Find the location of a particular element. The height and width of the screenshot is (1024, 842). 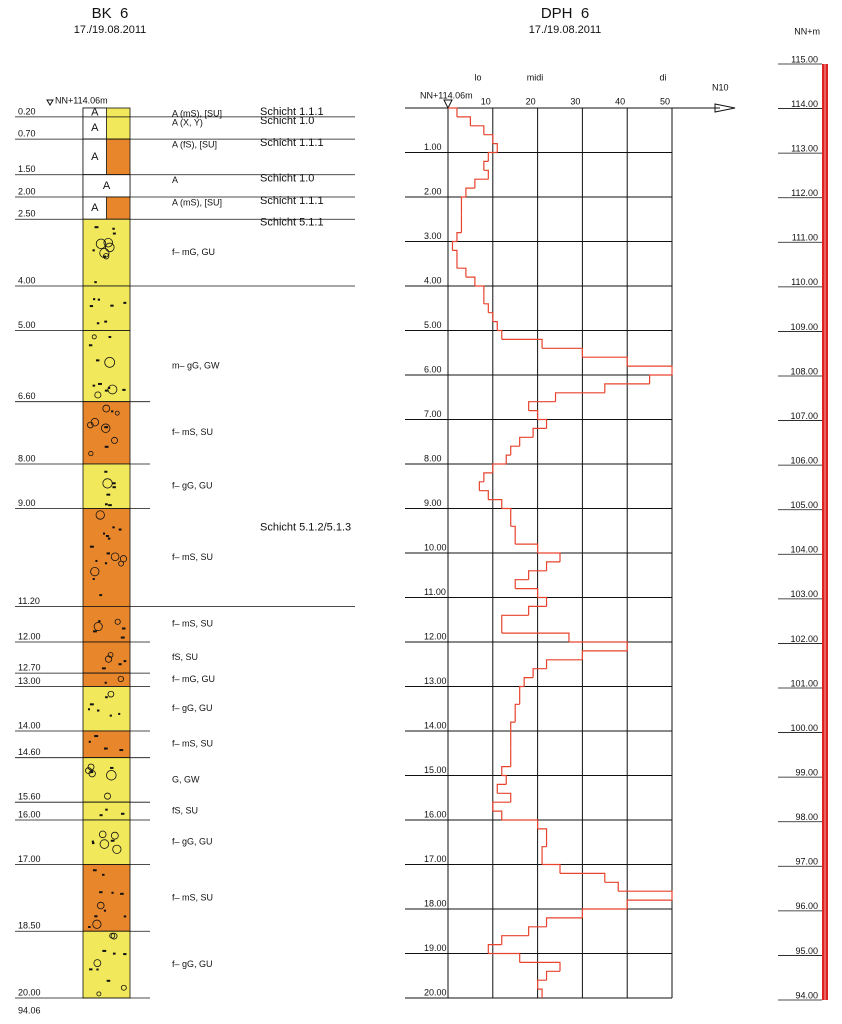

chart-title: DPH 6 is located at coordinates (565, 13).